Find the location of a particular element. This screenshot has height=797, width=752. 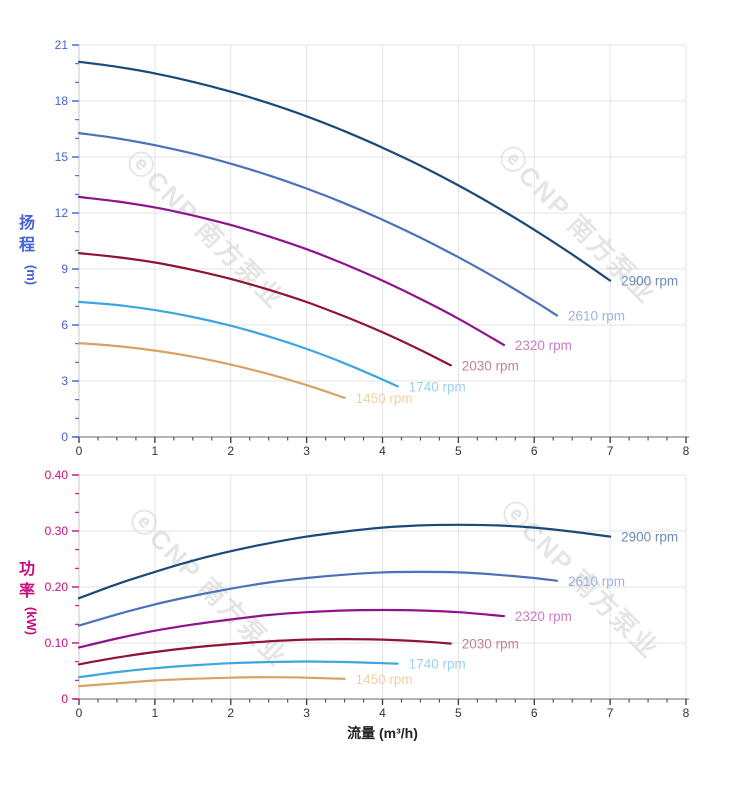

y-axis-title: 扬 is located at coordinates (27, 222).